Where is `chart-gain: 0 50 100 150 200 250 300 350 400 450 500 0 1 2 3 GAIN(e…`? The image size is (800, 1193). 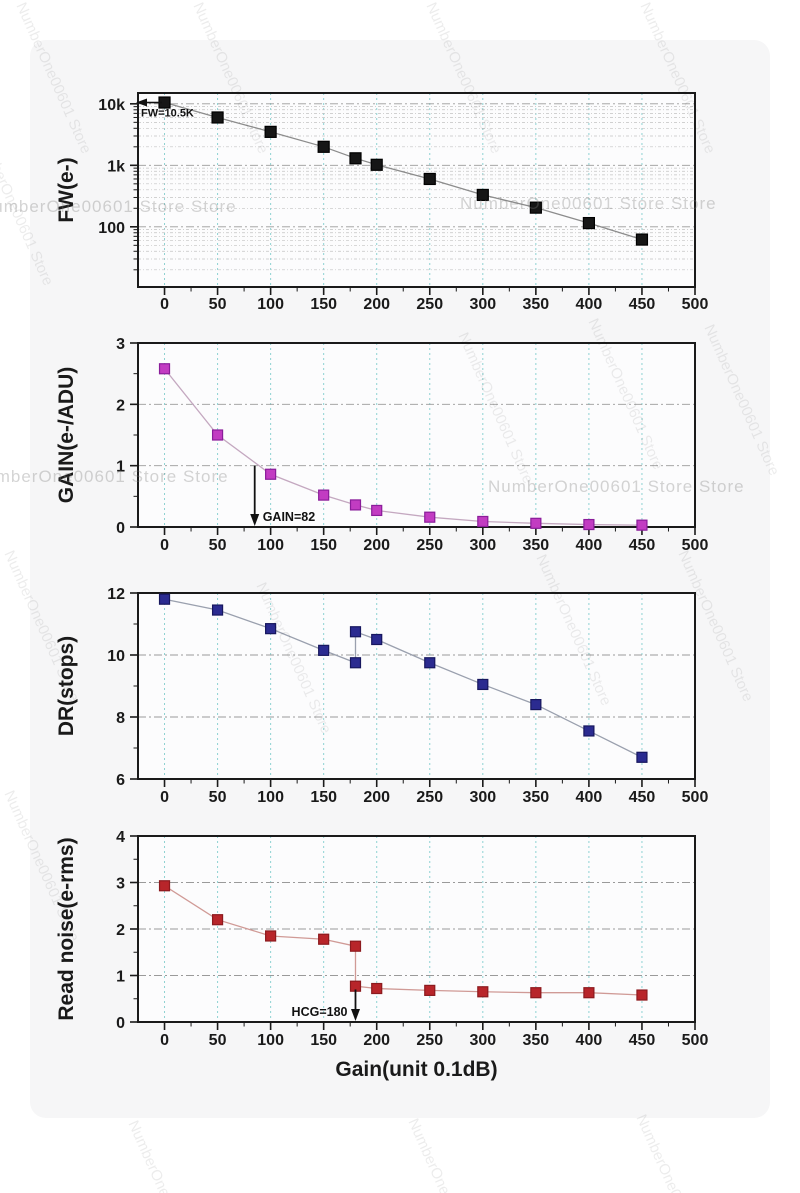
chart-gain: 0 50 100 150 200 250 300 350 400 450 500 0 1 2 3 GAIN(e… is located at coordinates (381, 445).